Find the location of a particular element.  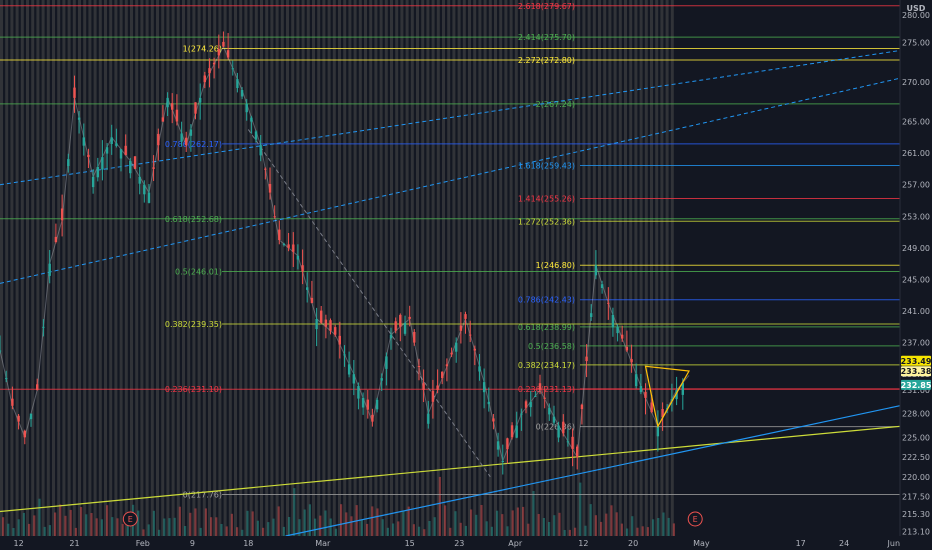

x-tick-label: 17 is located at coordinates (801, 543).